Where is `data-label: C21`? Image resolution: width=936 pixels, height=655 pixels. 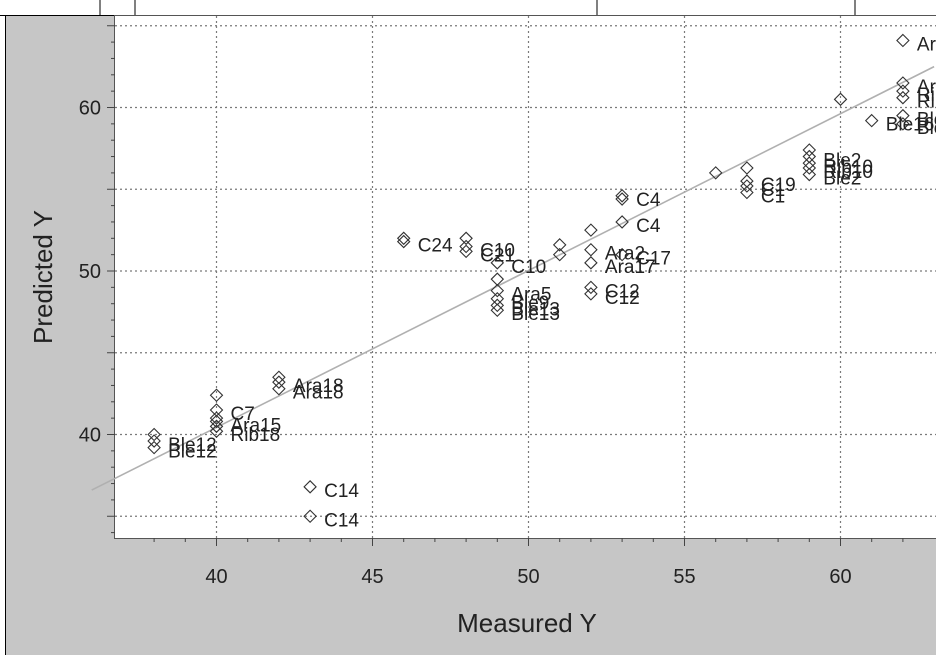
data-label: C21 is located at coordinates (497, 255).